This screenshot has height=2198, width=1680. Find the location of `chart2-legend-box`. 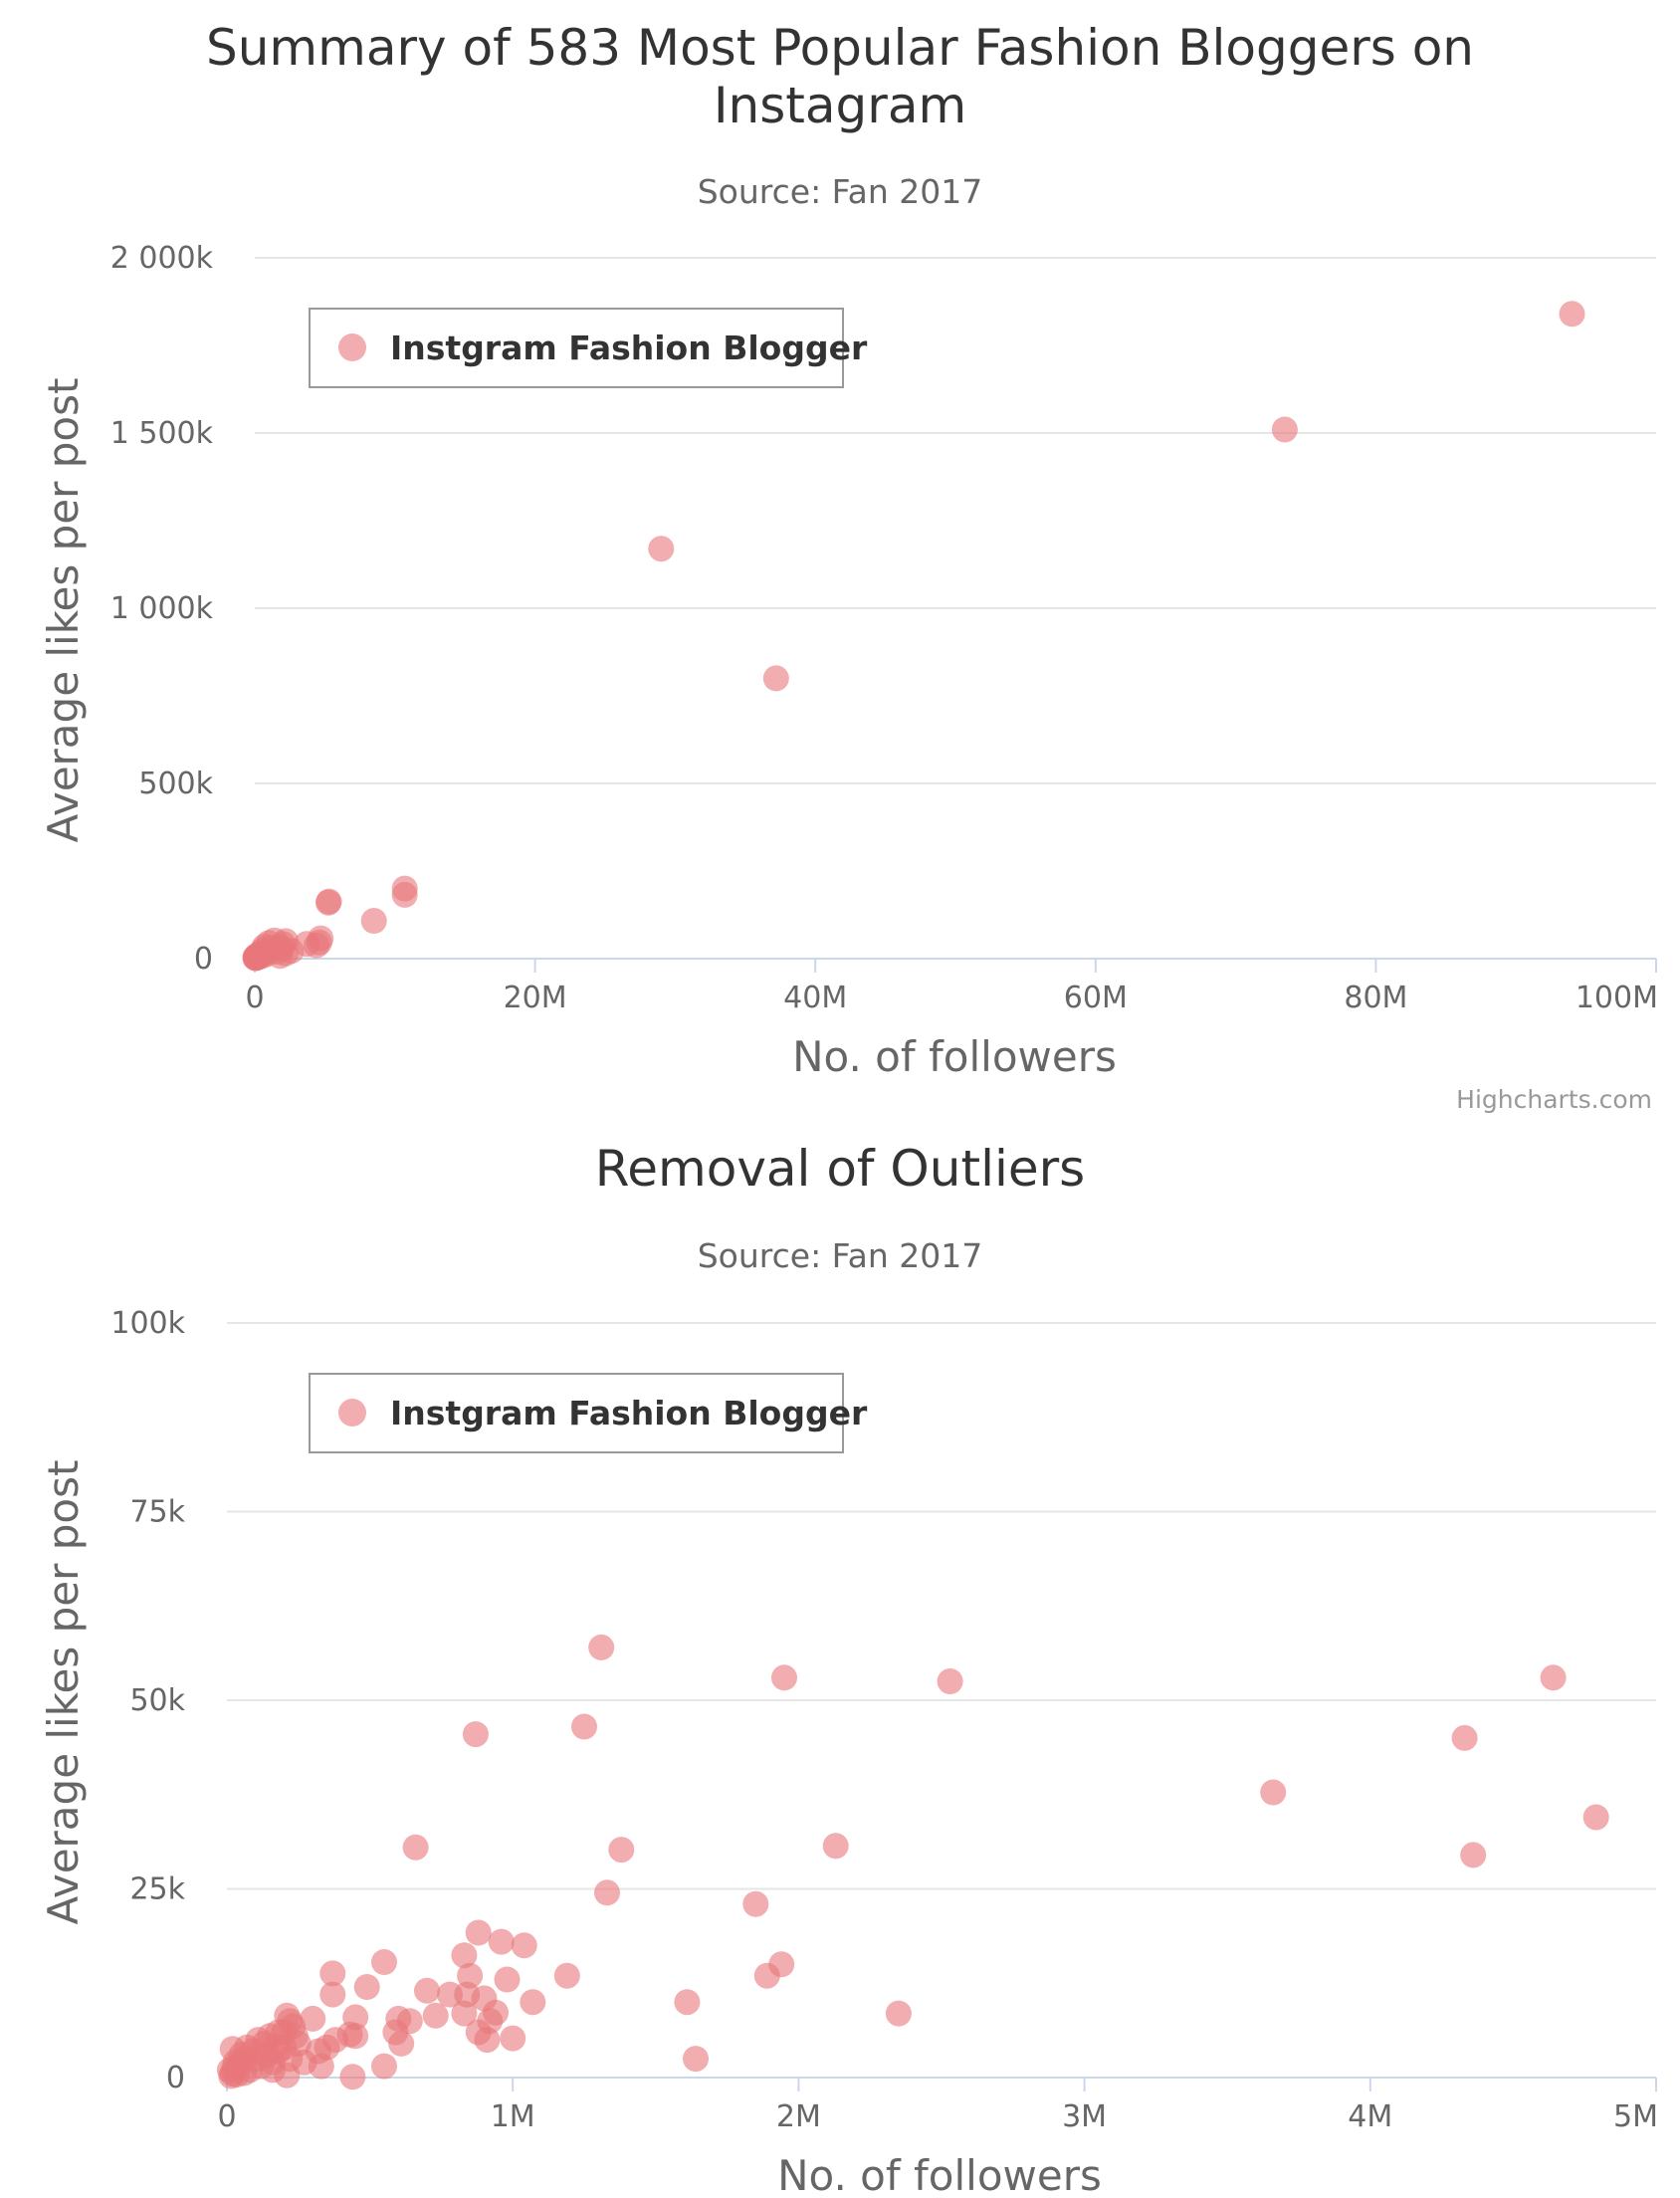

chart2-legend-box is located at coordinates (576, 1413).